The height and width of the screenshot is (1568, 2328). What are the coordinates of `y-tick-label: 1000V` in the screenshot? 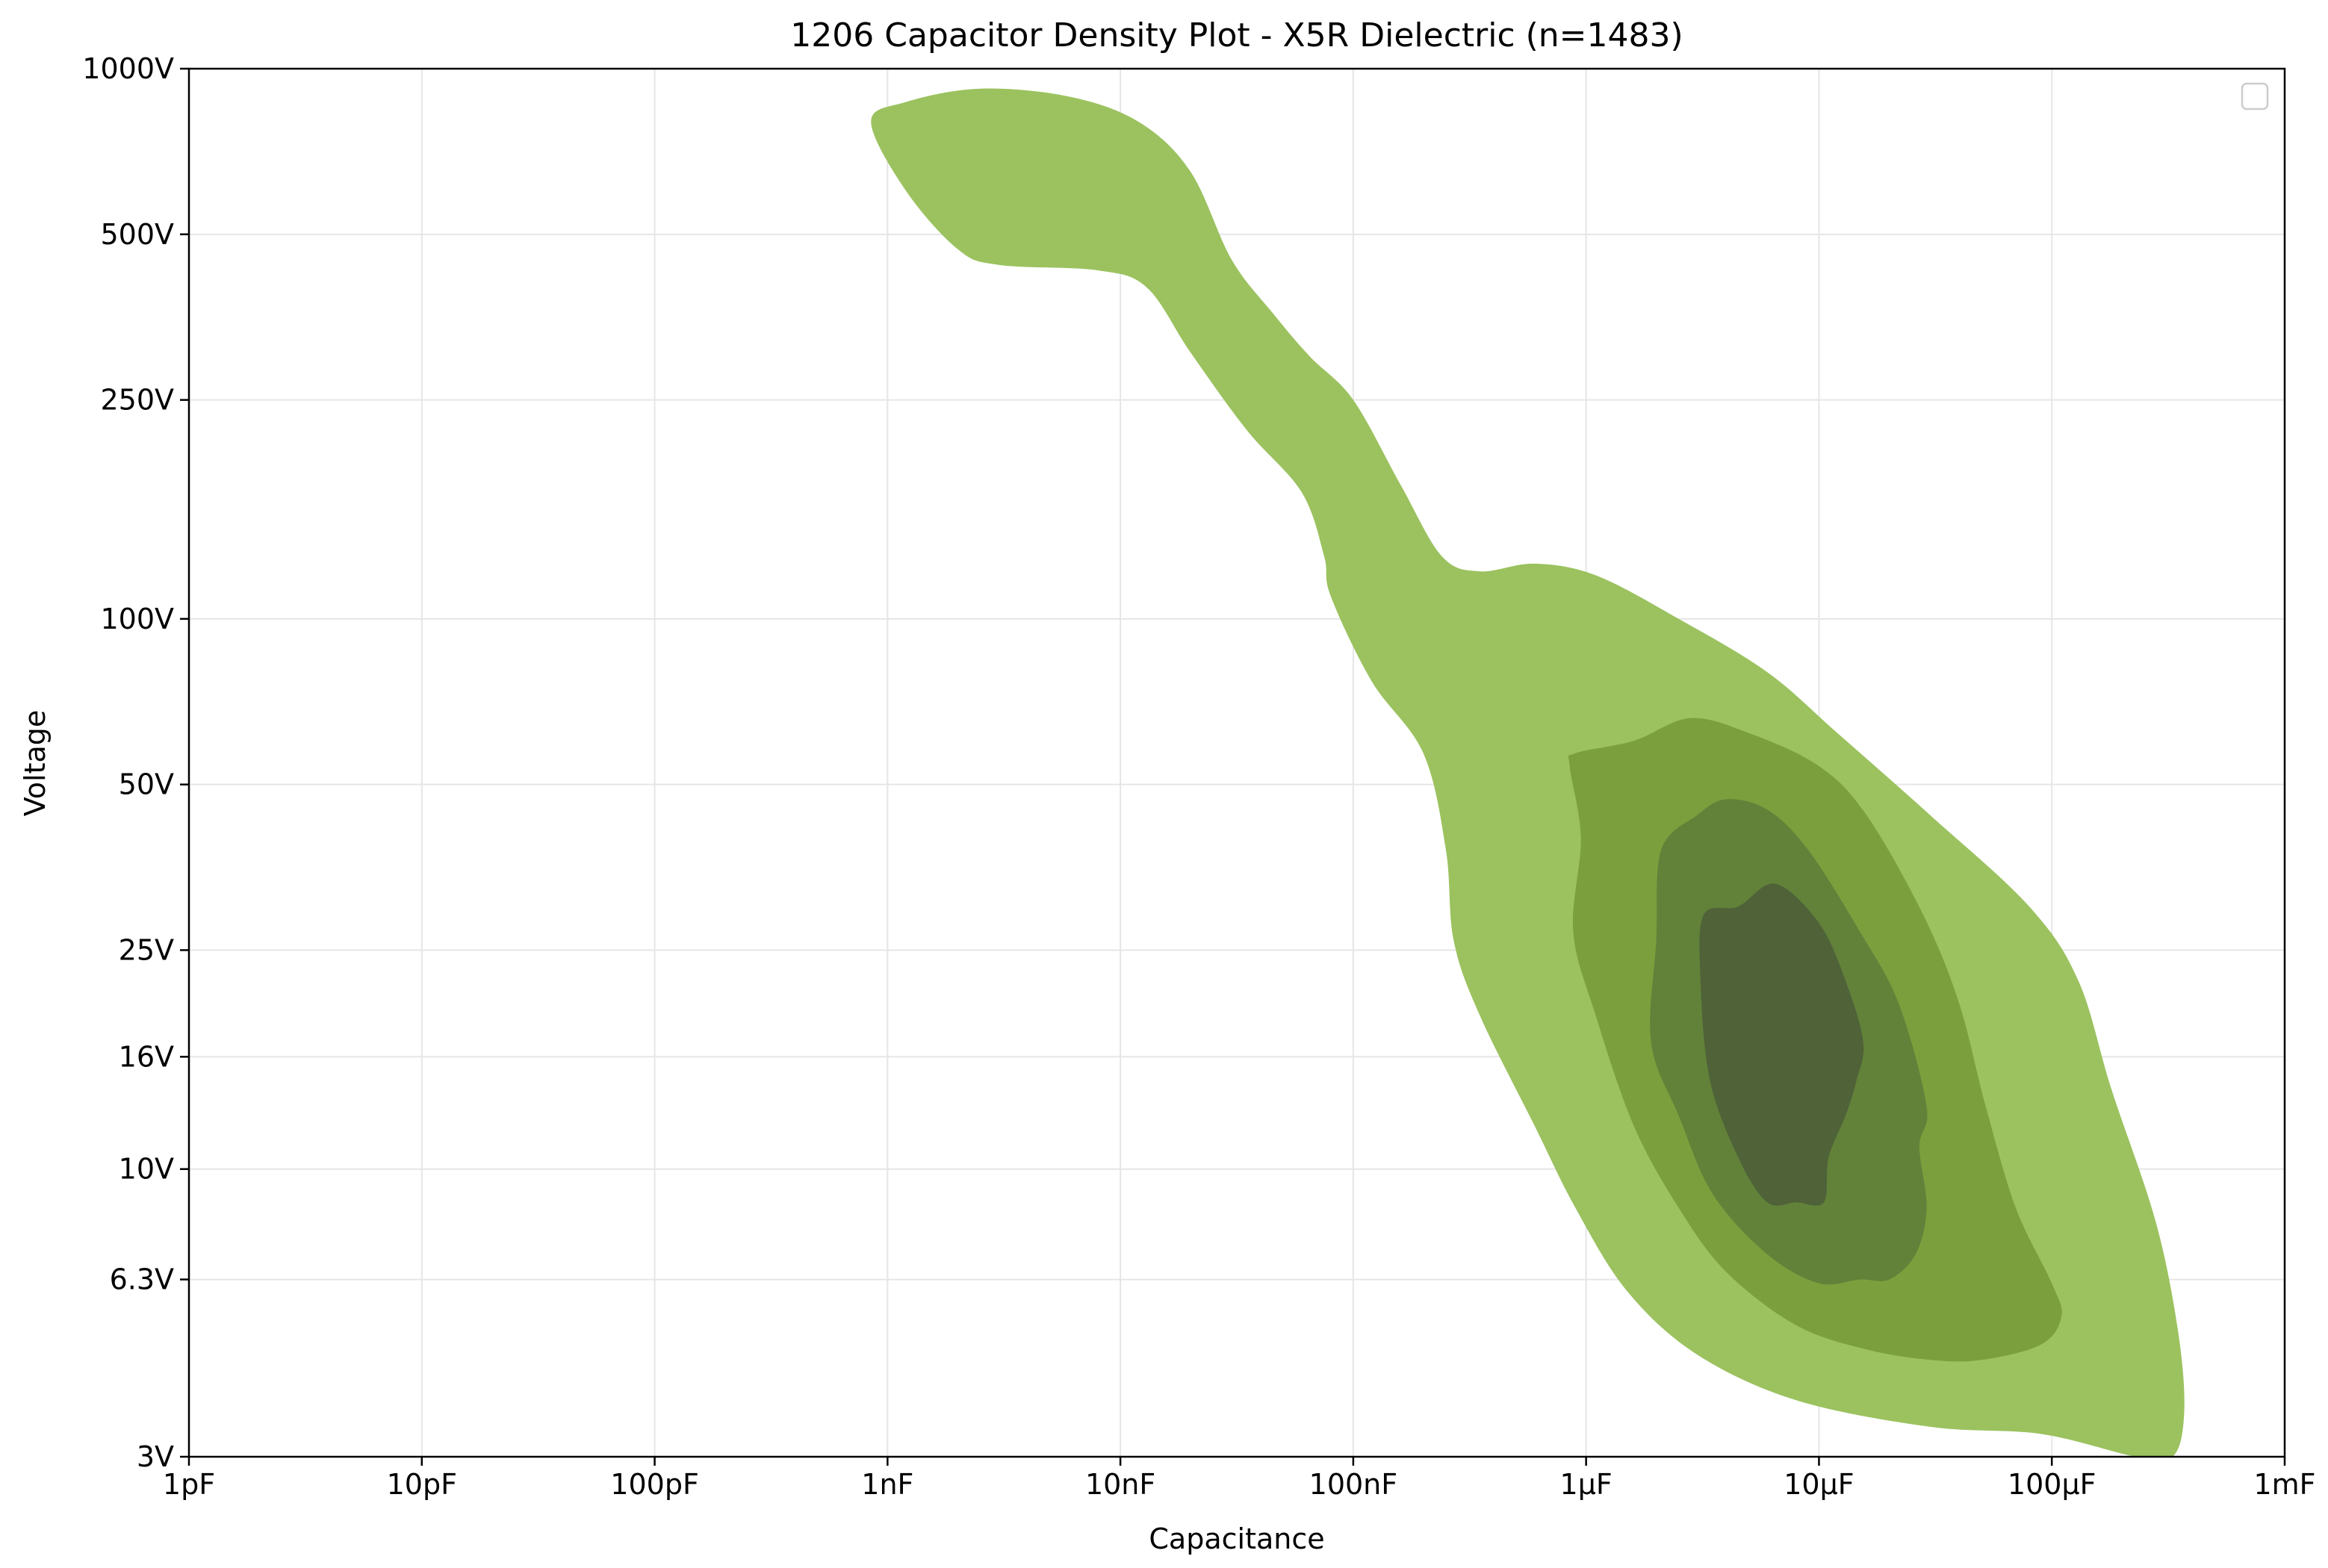 It's located at (128, 68).